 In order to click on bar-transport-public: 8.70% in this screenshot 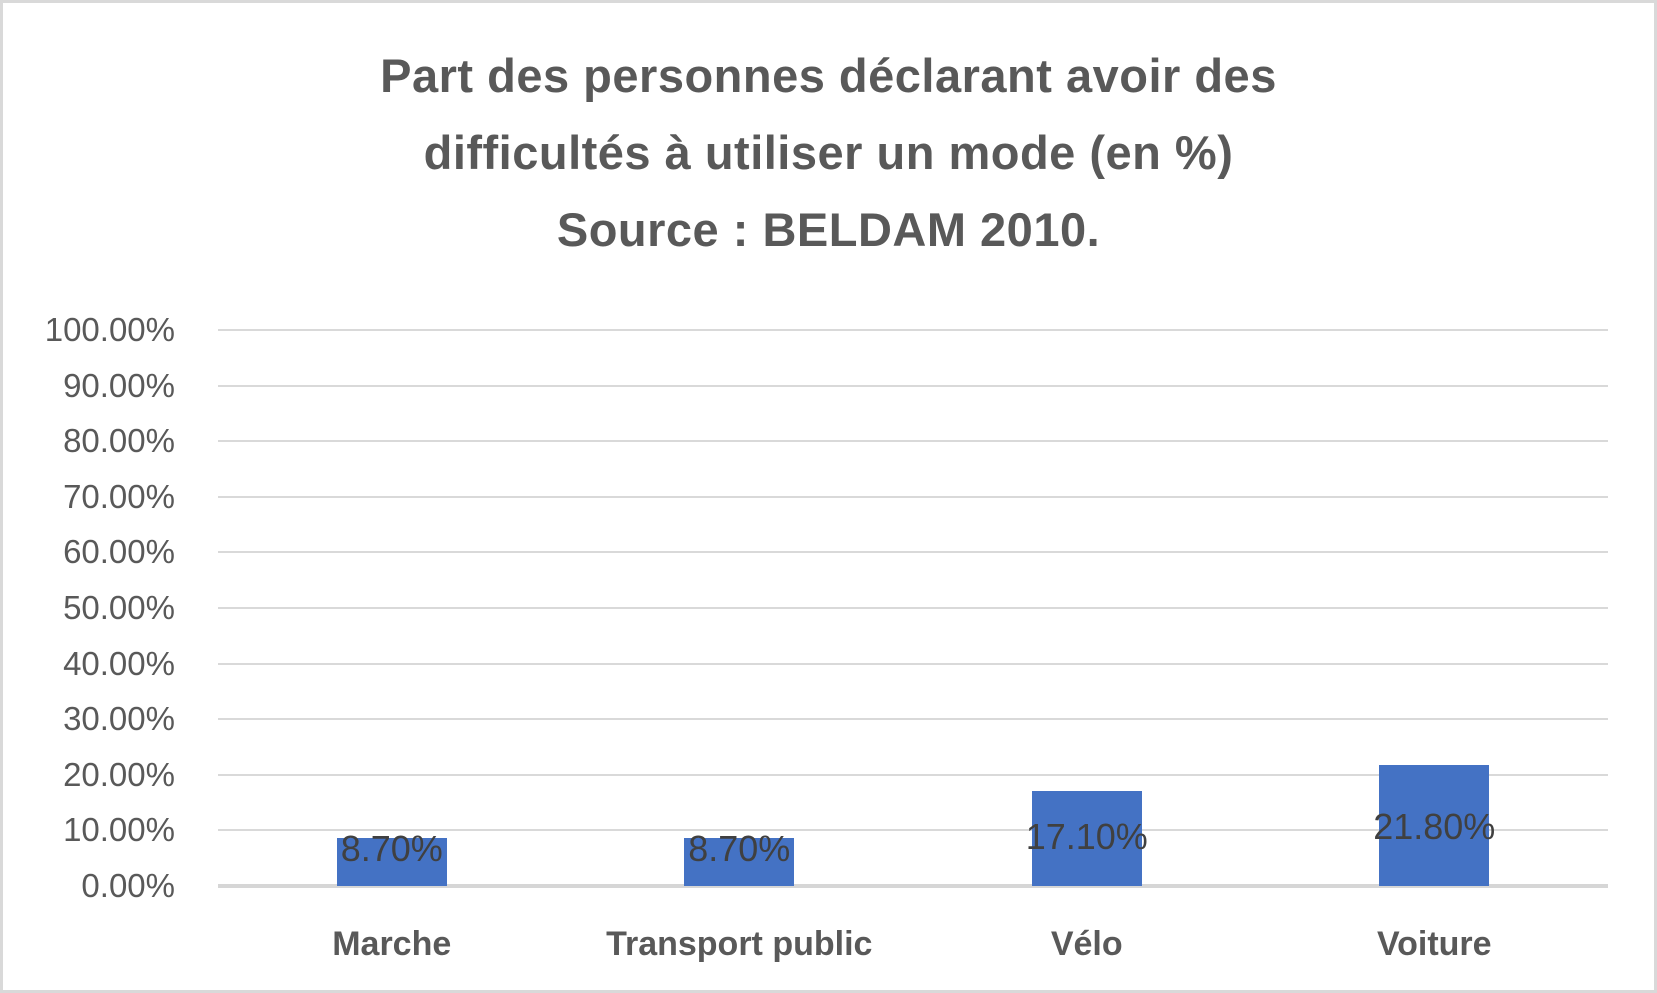, I will do `click(739, 857)`.